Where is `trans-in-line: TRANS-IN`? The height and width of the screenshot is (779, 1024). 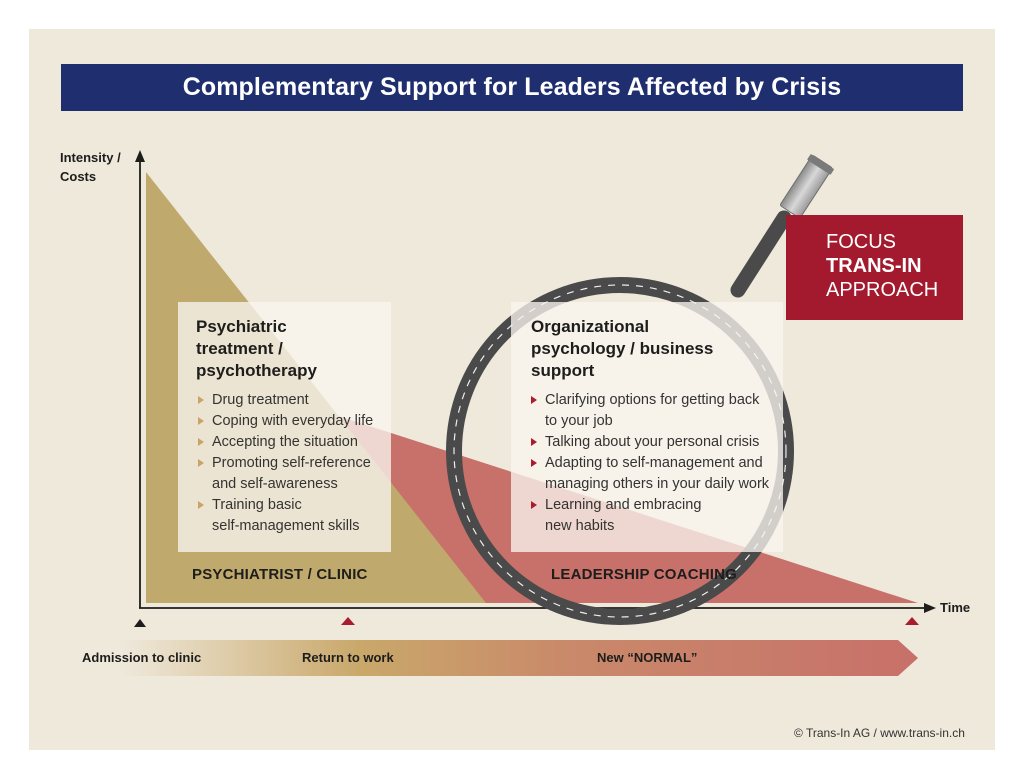
trans-in-line: TRANS-IN is located at coordinates (874, 266).